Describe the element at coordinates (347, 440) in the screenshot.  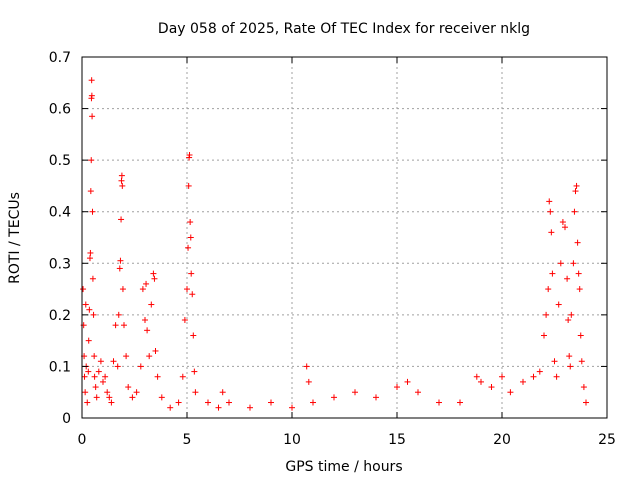
I see `x-tick-labels: 0 5 10 15 20 25` at that location.